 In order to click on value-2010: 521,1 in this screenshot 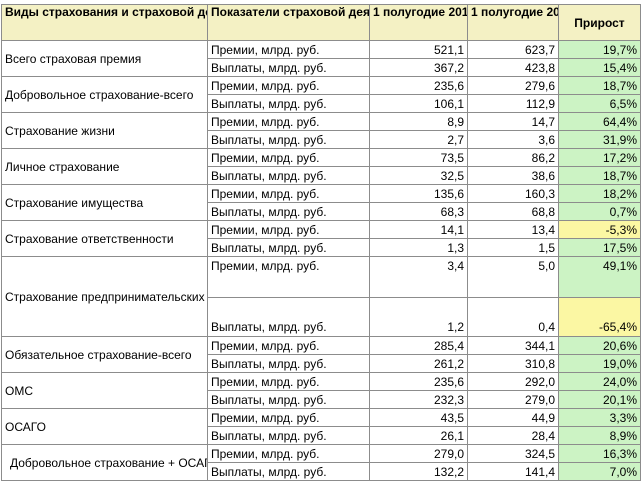, I will do `click(418, 49)`.